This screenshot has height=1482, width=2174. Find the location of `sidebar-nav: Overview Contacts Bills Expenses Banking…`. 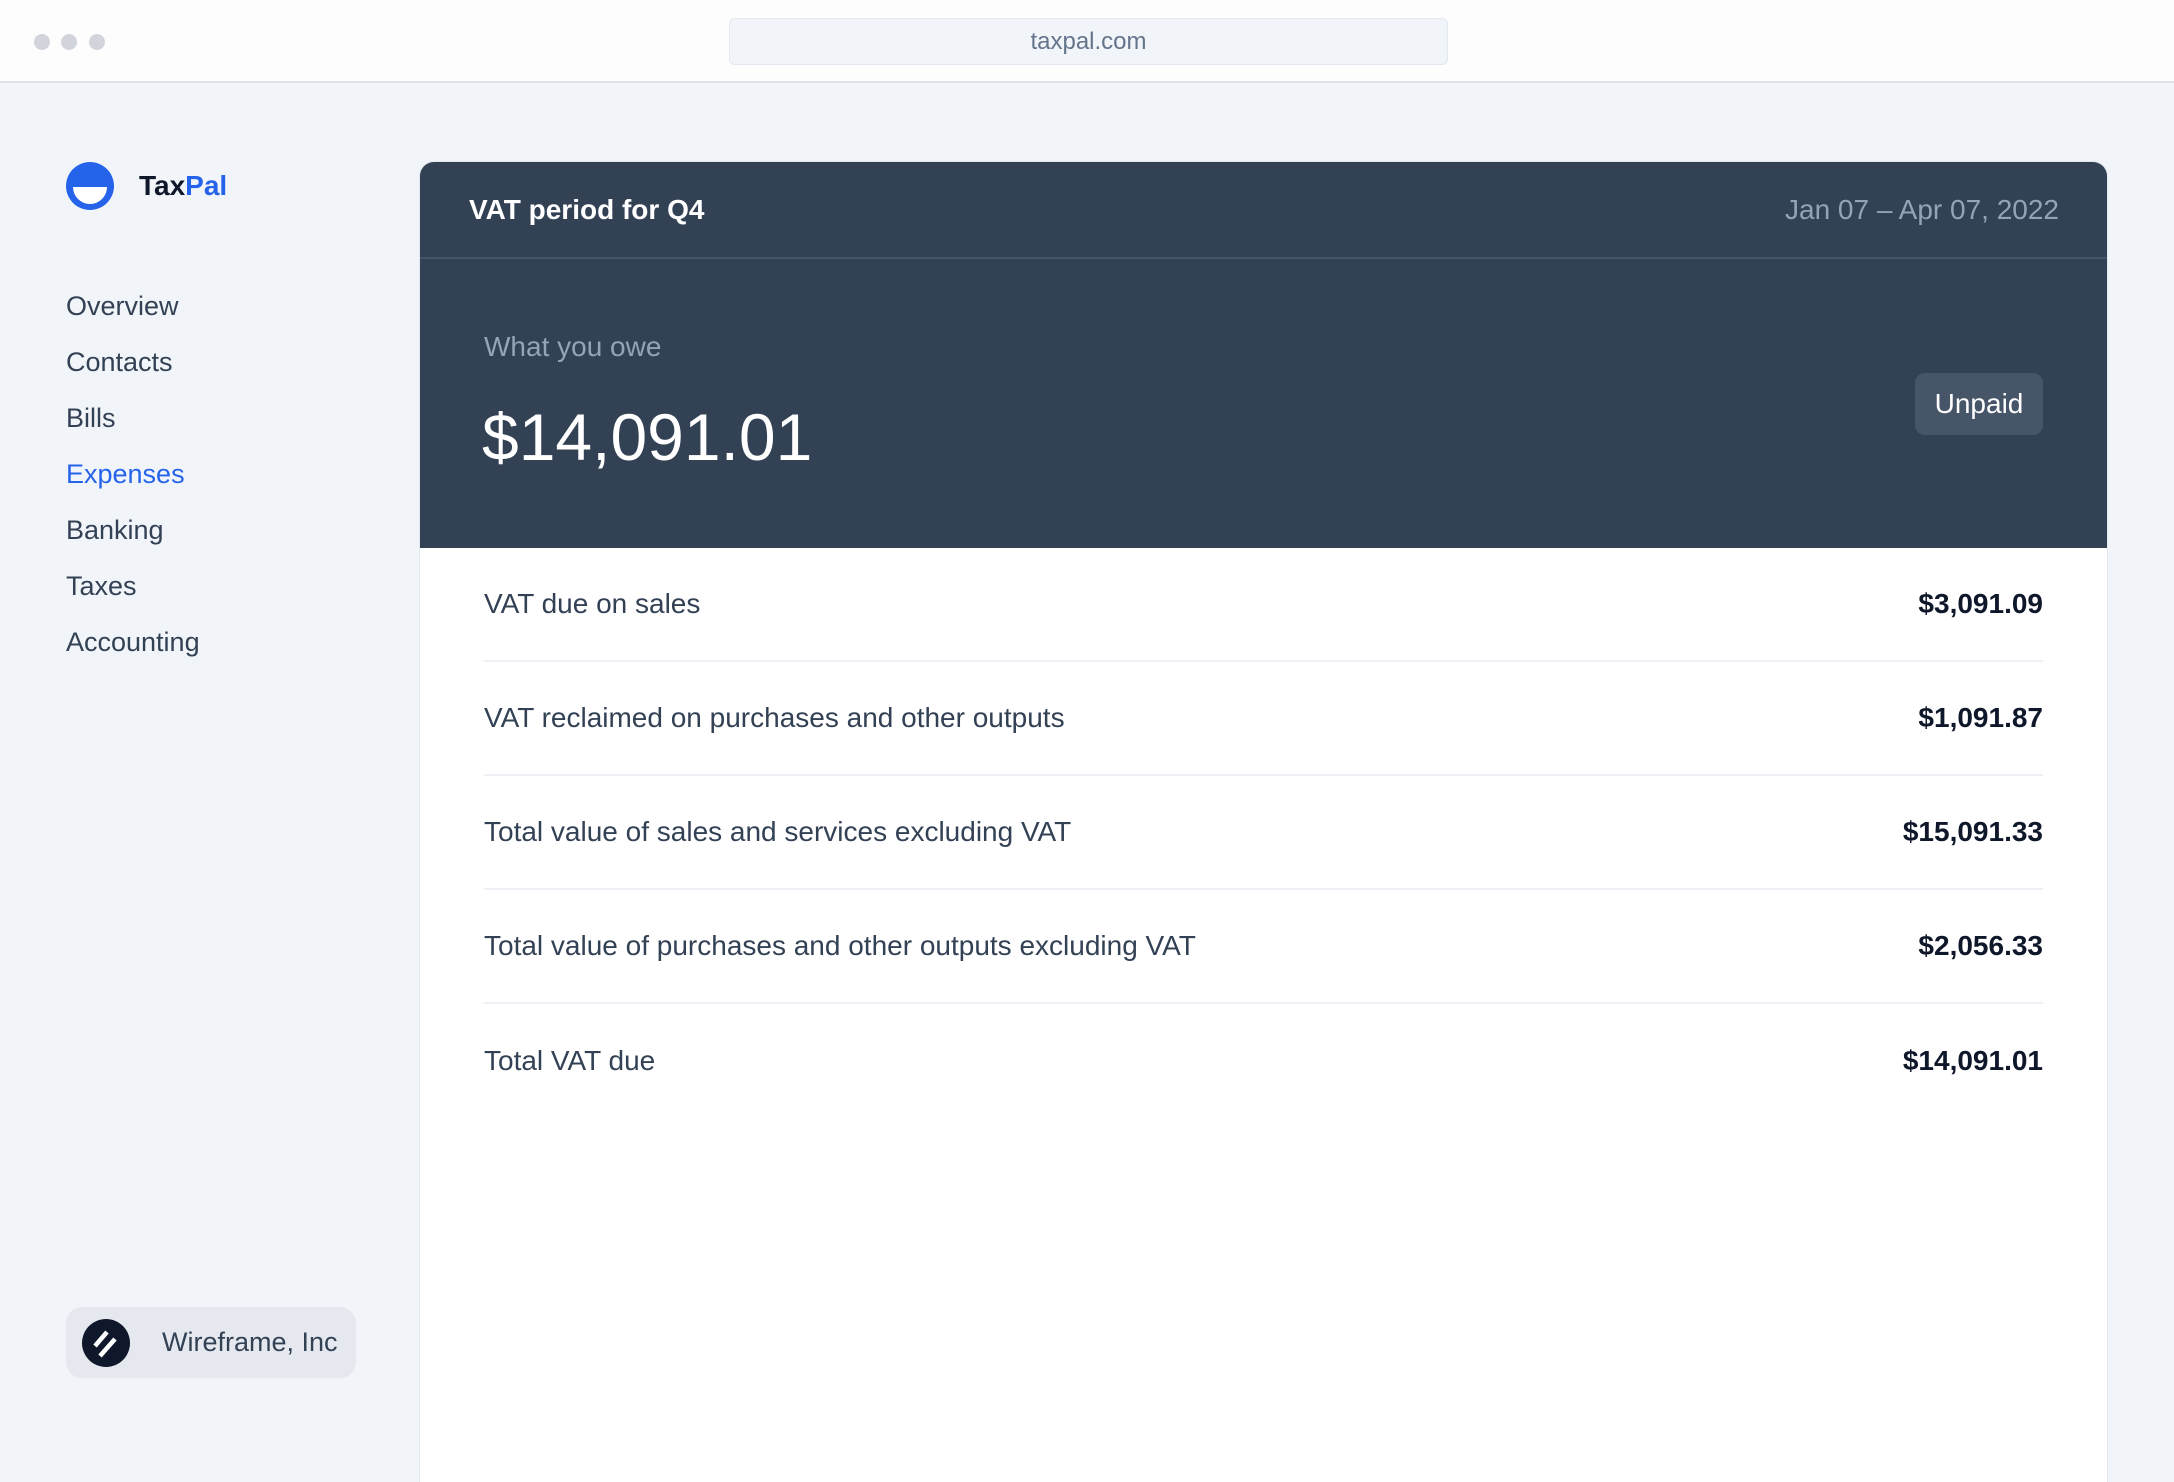

sidebar-nav: Overview Contacts Bills Expenses Banking… is located at coordinates (133, 474).